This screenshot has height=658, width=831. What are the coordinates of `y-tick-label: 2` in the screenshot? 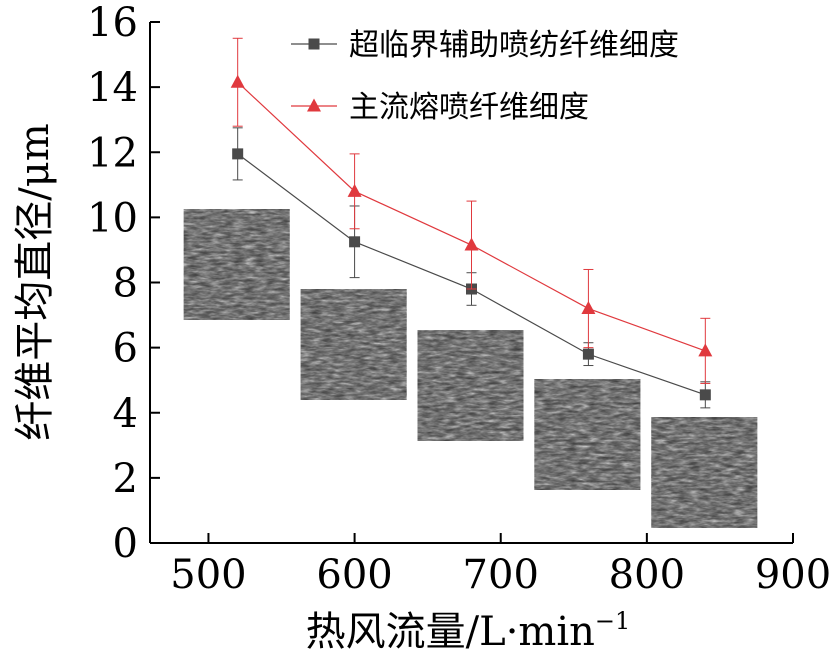 It's located at (125, 479).